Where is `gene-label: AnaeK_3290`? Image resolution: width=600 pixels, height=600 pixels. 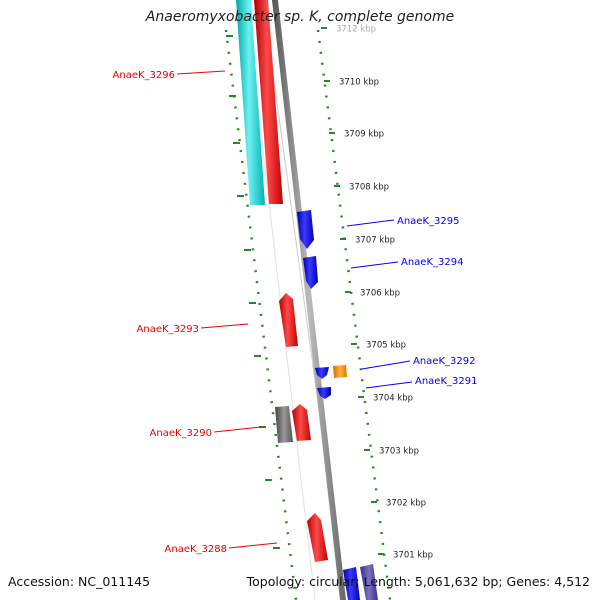 gene-label: AnaeK_3290 is located at coordinates (181, 433).